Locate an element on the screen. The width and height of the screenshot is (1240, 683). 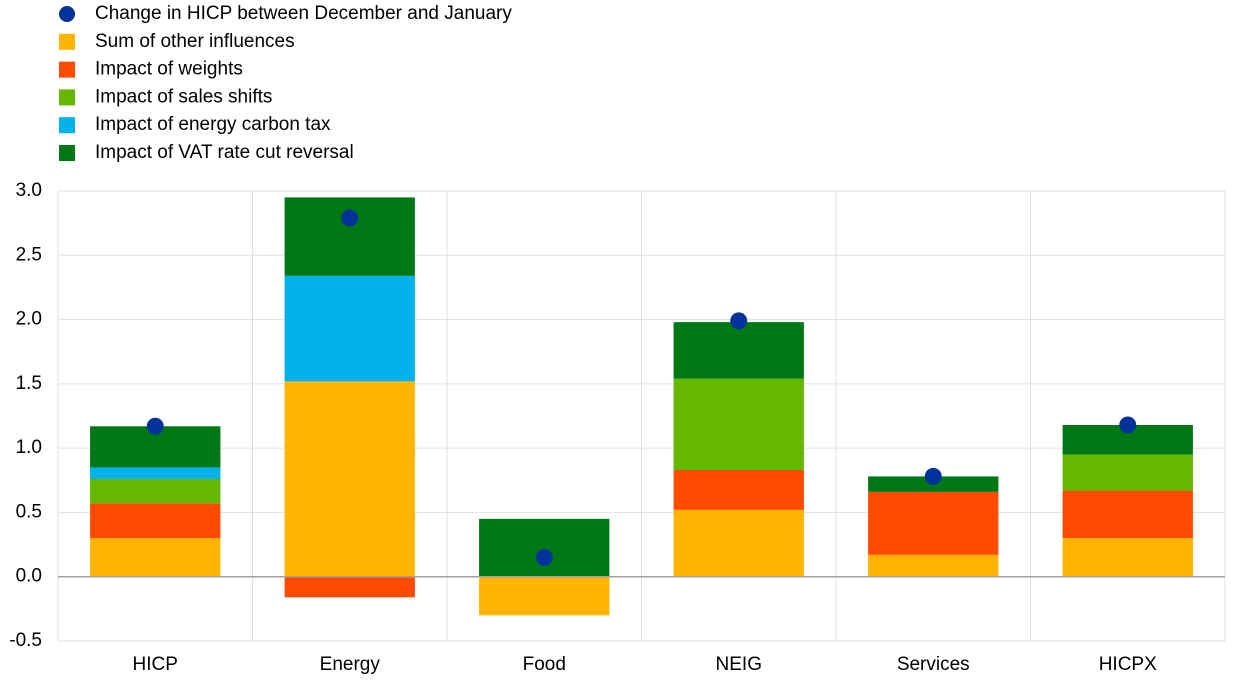
y-tick-label: 0.5 is located at coordinates (29, 511).